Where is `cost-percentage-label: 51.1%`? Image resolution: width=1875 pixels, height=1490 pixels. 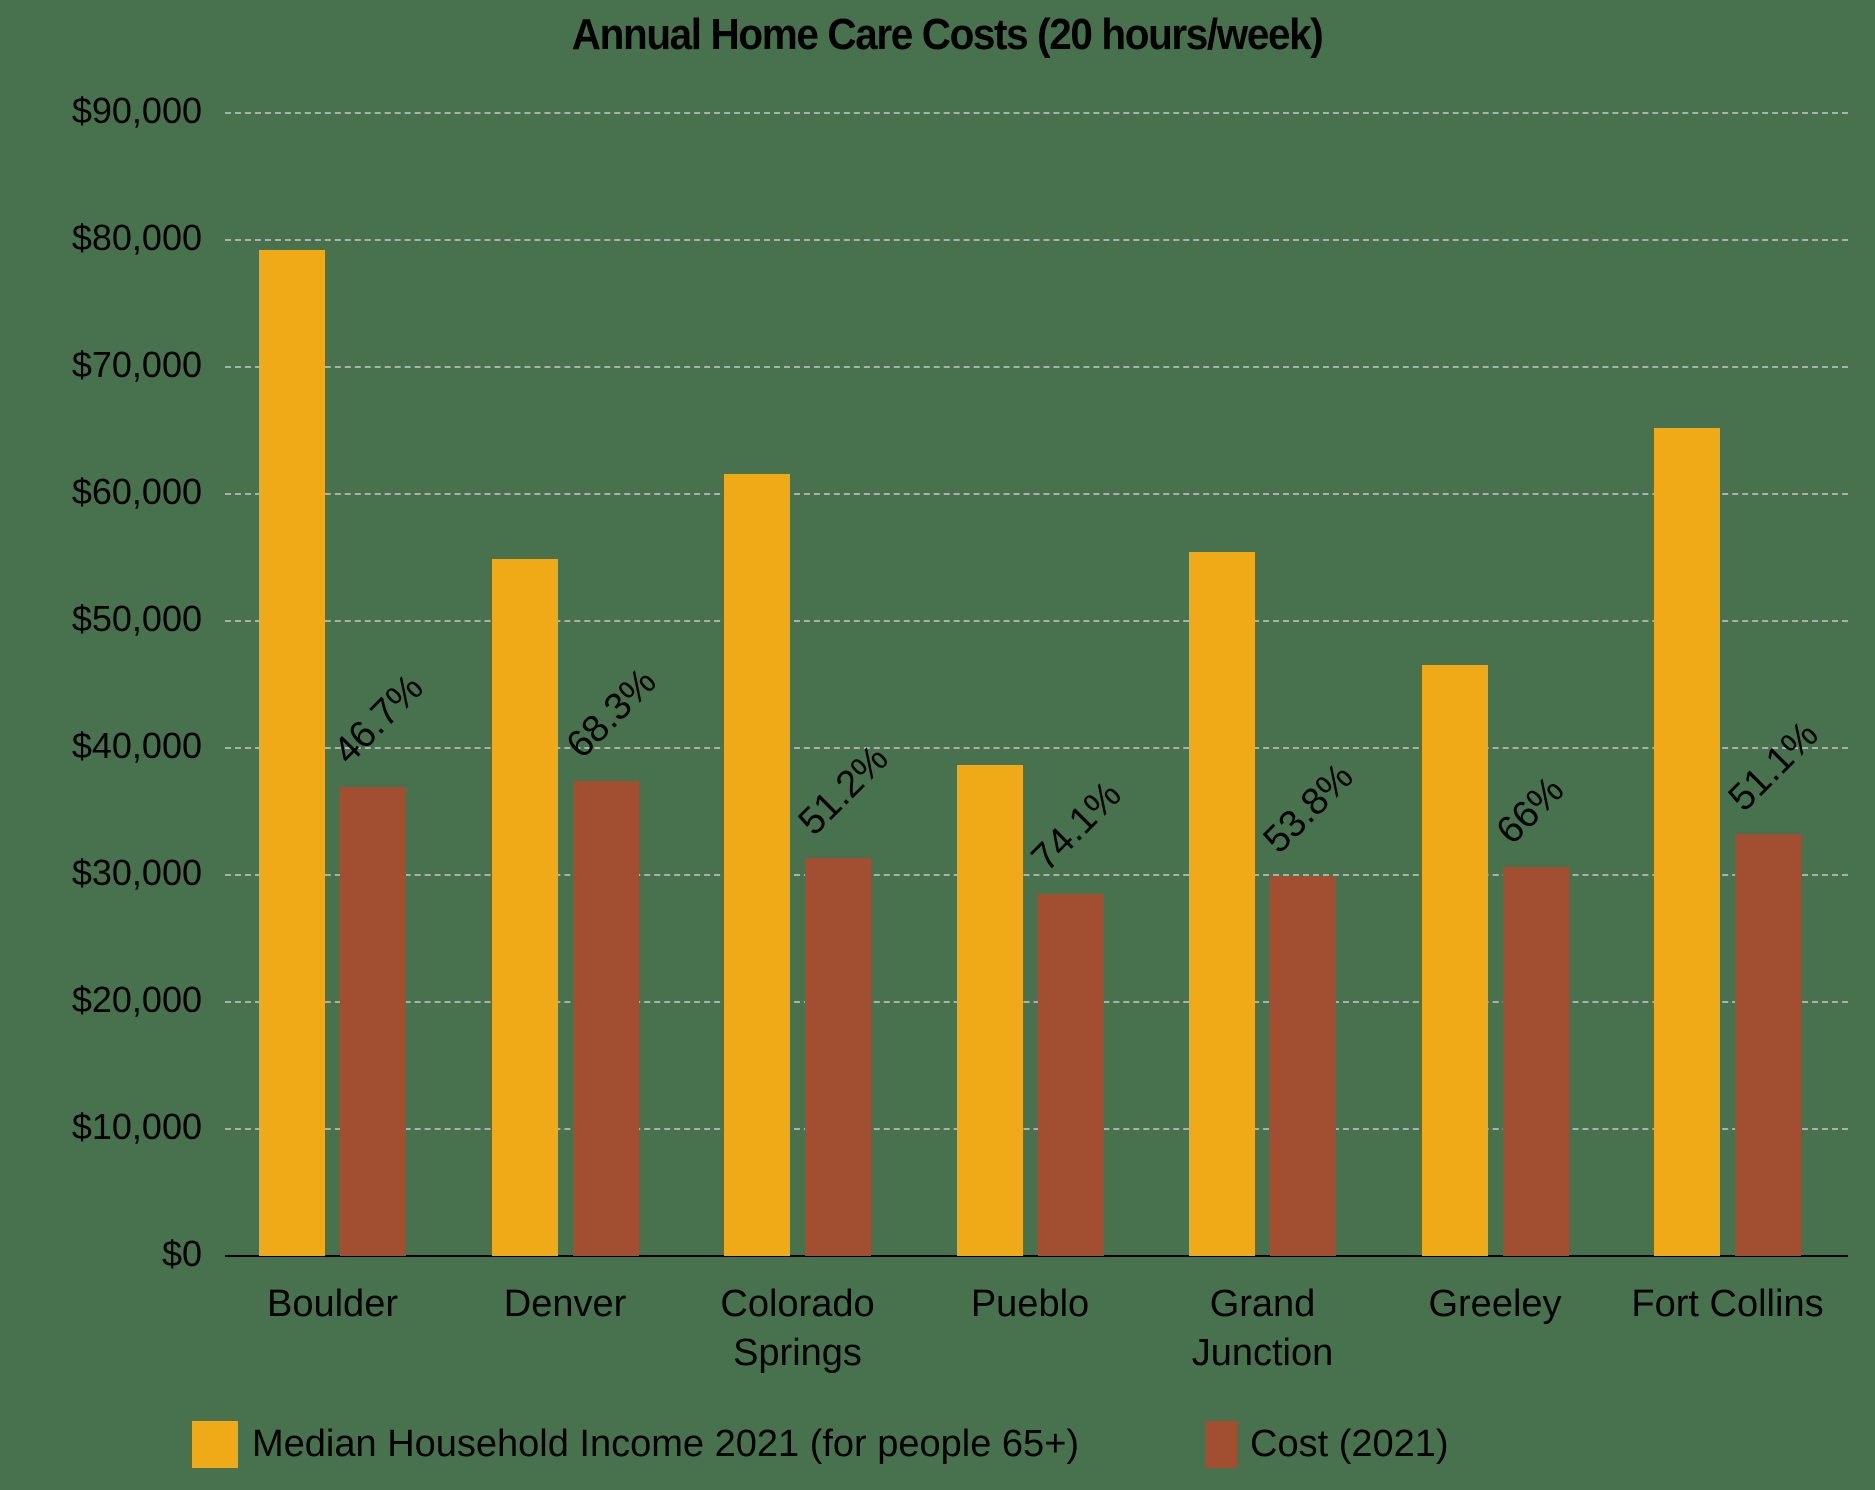
cost-percentage-label: 51.1% is located at coordinates (1773, 766).